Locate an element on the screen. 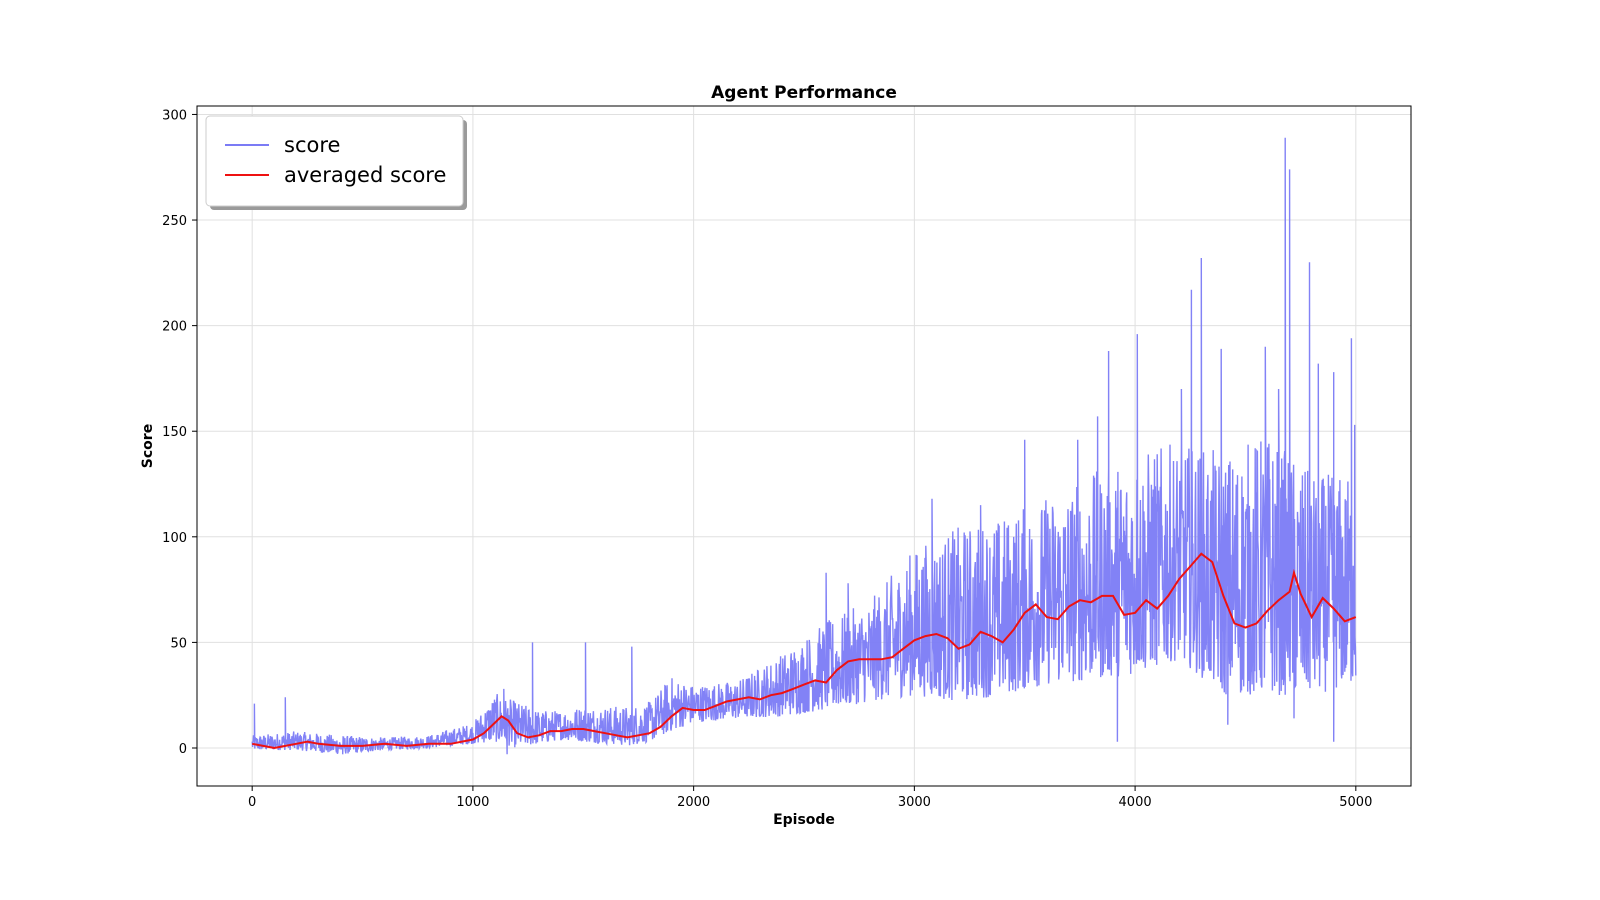  x-tick-label: 3000 is located at coordinates (914, 802).